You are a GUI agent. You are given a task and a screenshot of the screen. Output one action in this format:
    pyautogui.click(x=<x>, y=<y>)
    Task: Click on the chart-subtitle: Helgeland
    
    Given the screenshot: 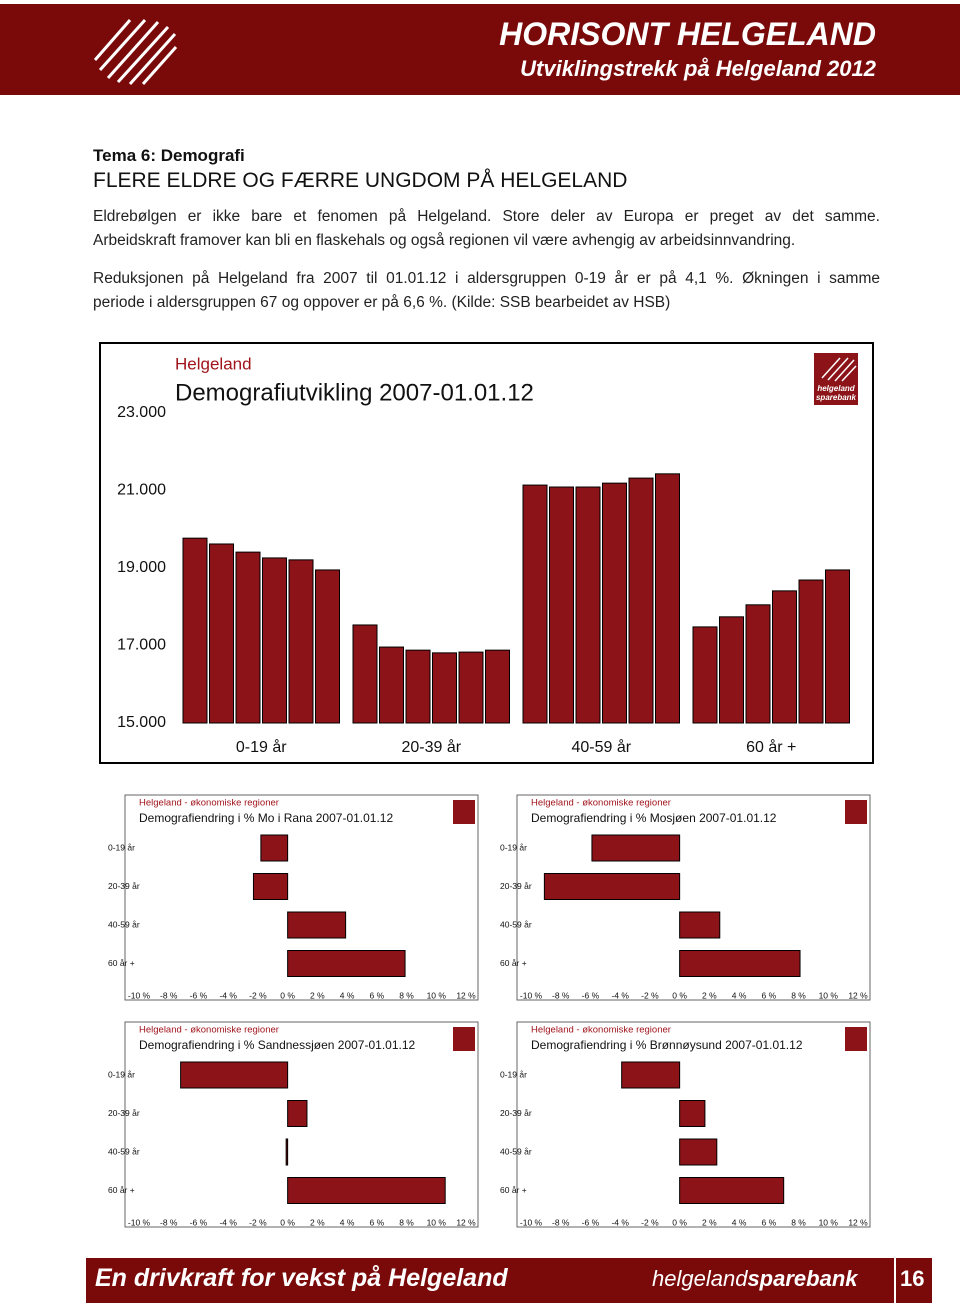 What is the action you would take?
    pyautogui.click(x=213, y=363)
    